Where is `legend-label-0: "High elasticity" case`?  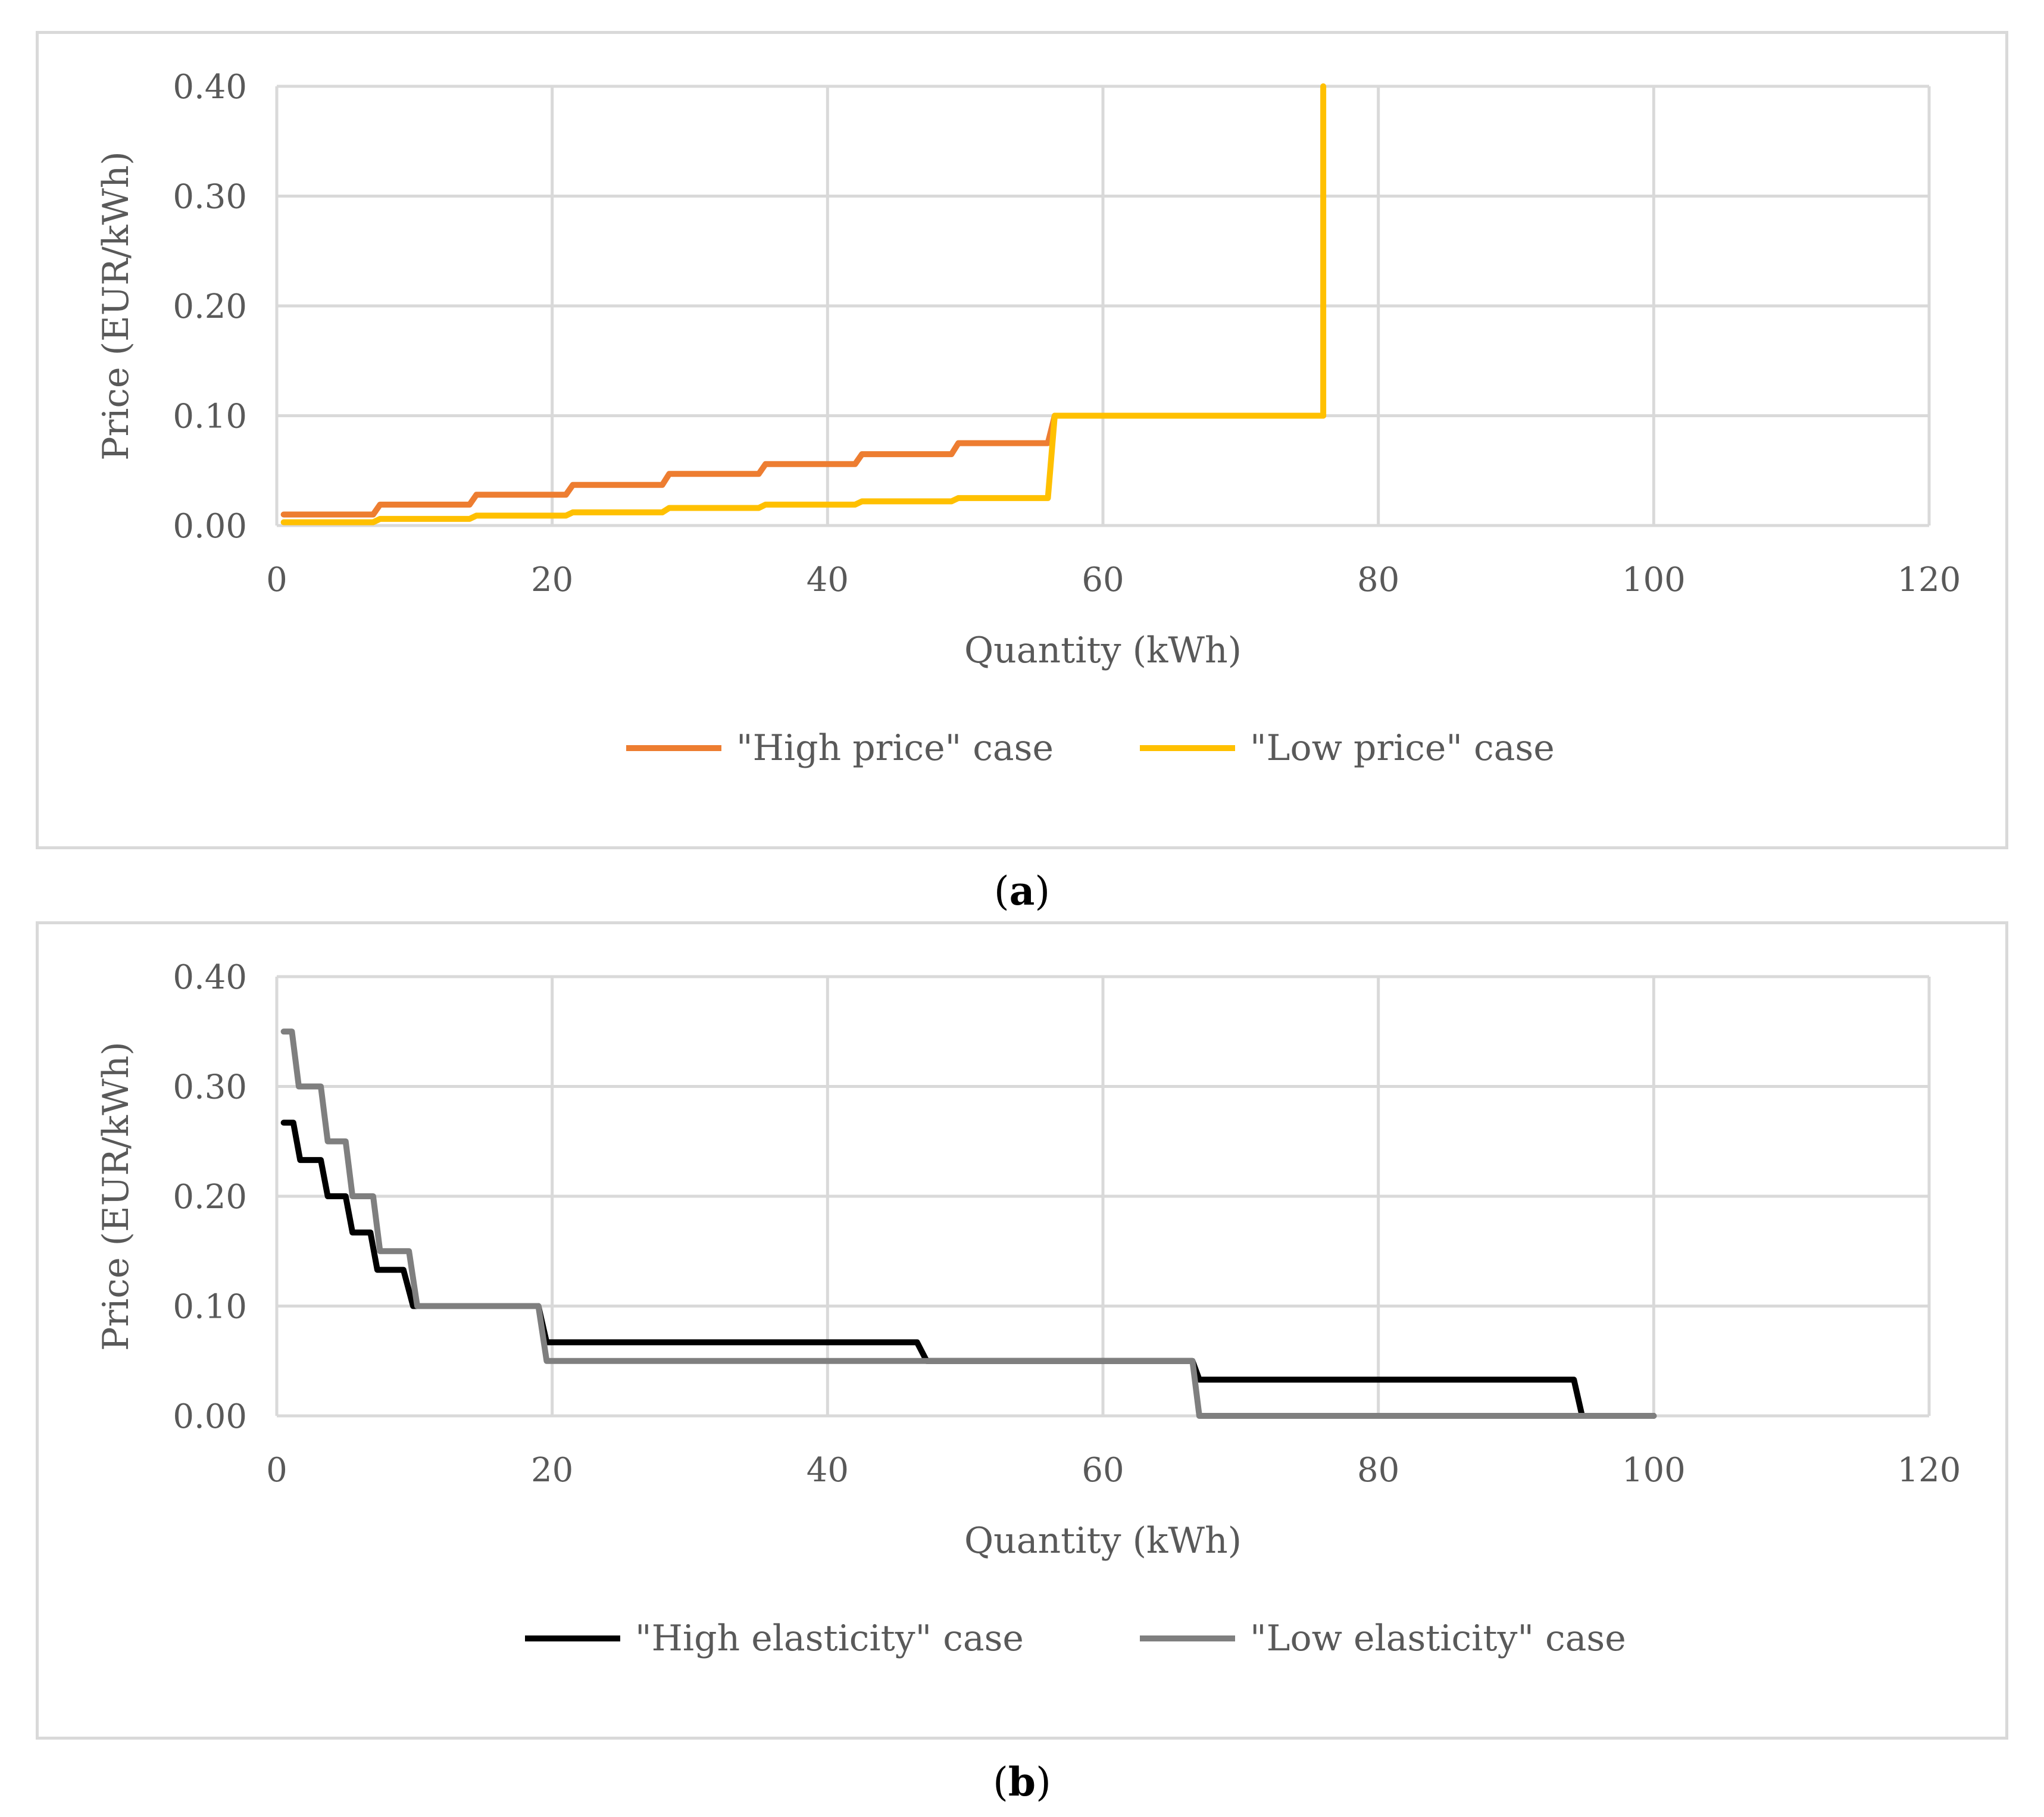 legend-label-0: "High elasticity" case is located at coordinates (830, 1638).